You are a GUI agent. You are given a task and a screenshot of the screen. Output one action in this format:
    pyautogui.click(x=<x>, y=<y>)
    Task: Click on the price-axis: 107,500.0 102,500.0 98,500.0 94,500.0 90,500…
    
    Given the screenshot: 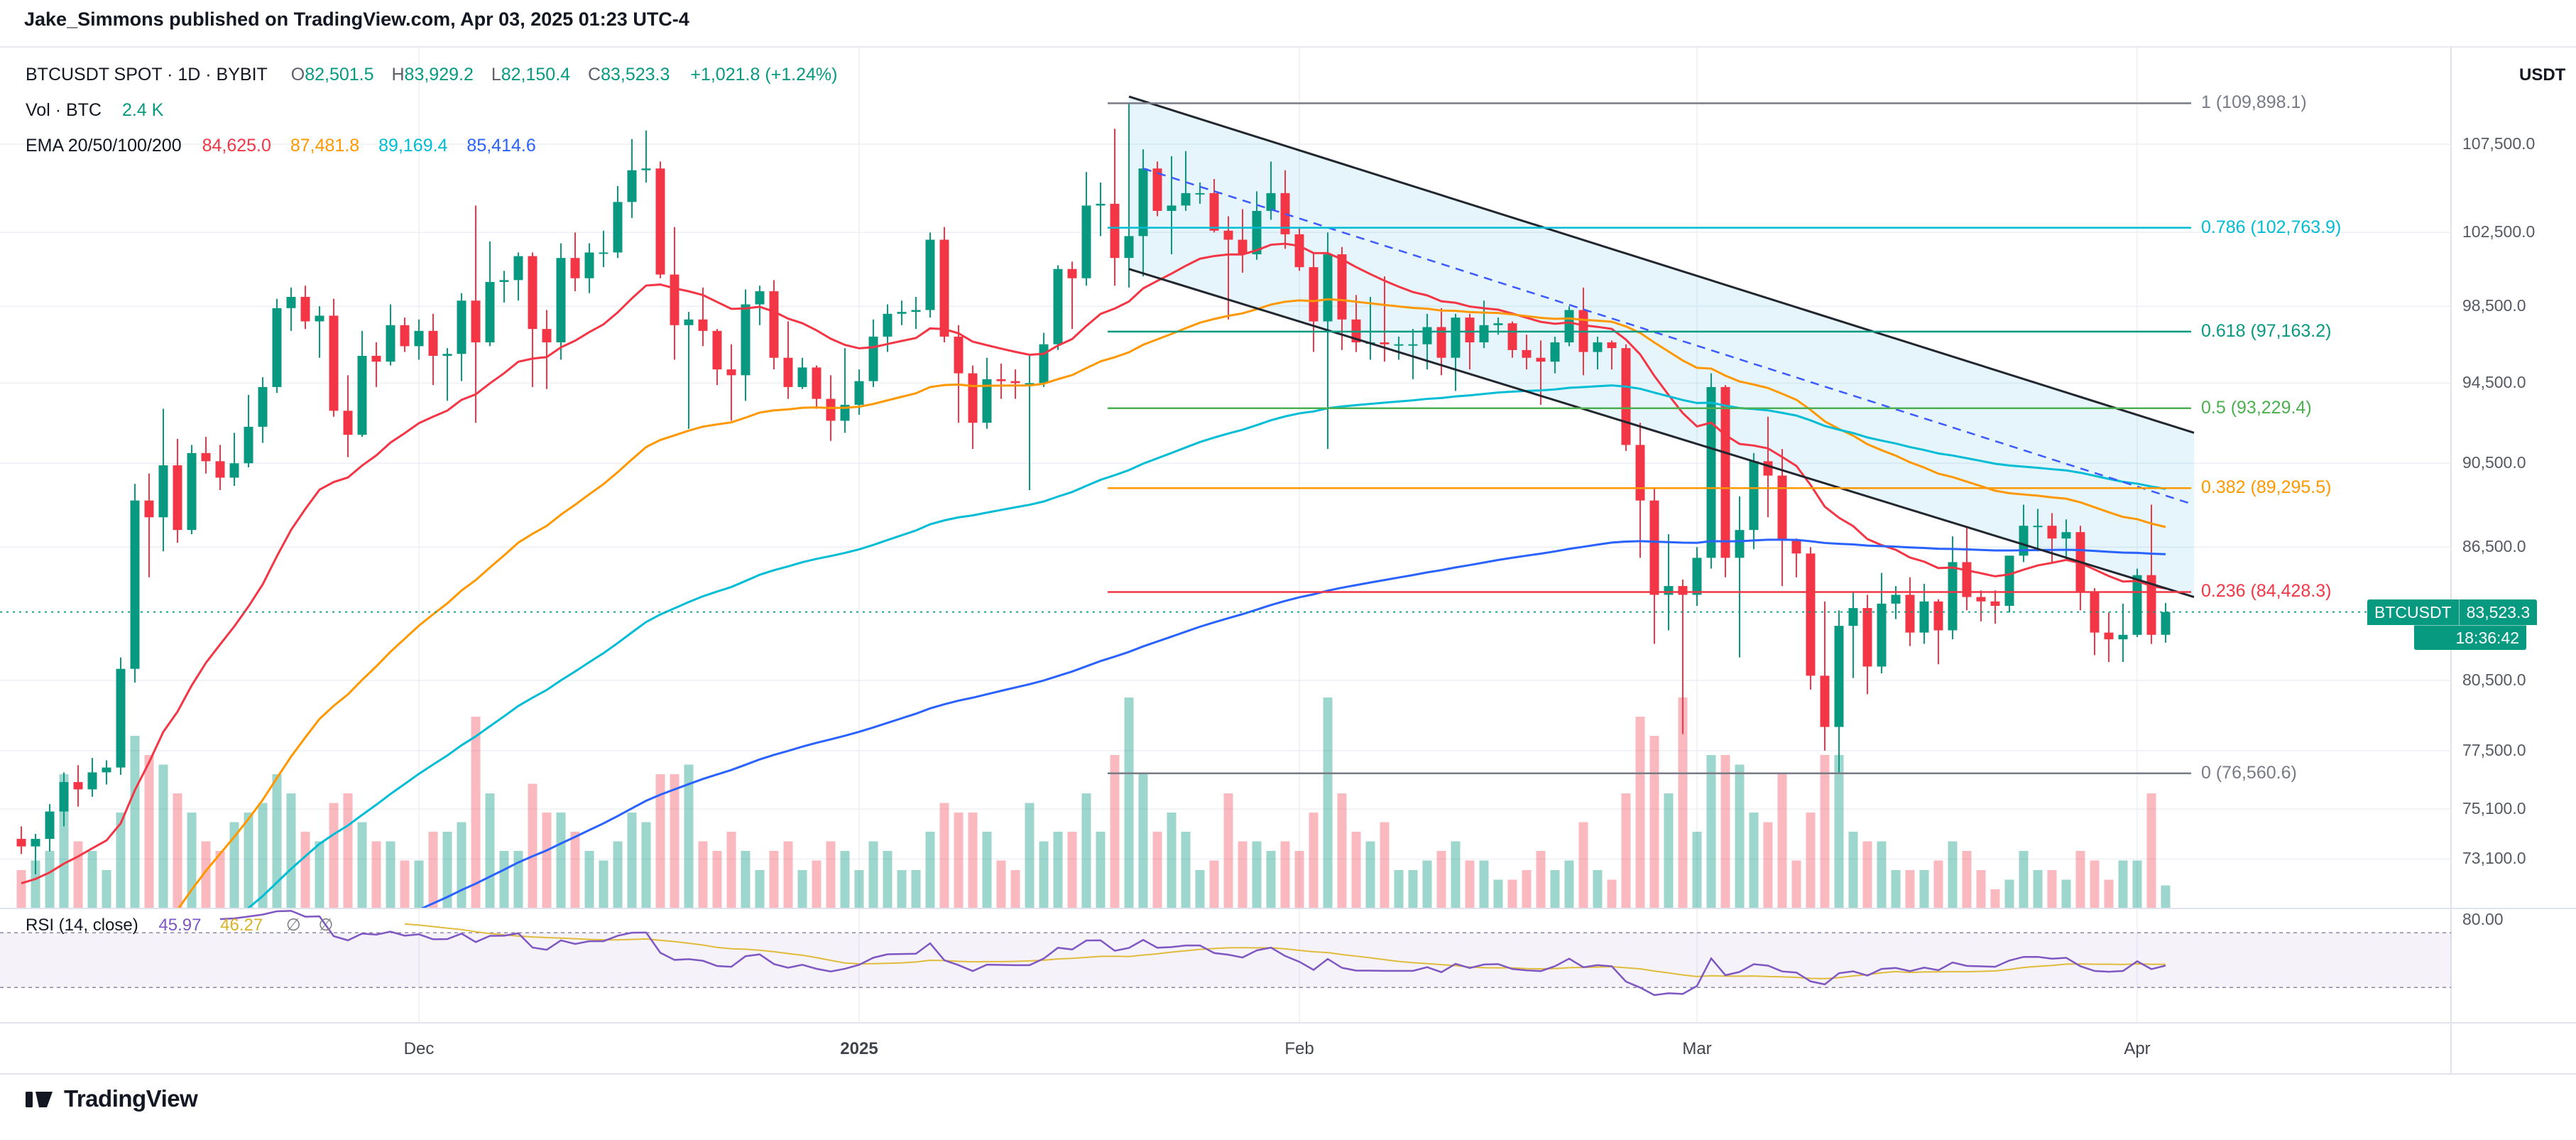 What is the action you would take?
    pyautogui.click(x=2518, y=570)
    